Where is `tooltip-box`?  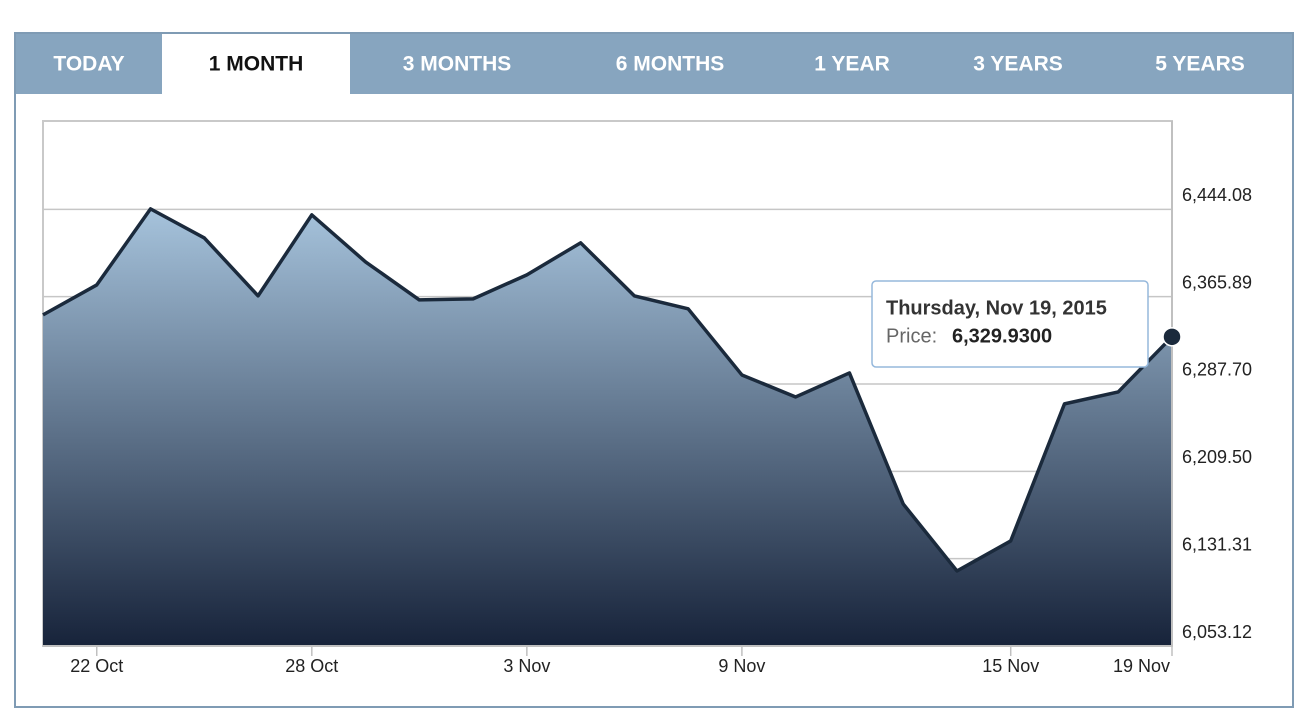
tooltip-box is located at coordinates (1010, 324).